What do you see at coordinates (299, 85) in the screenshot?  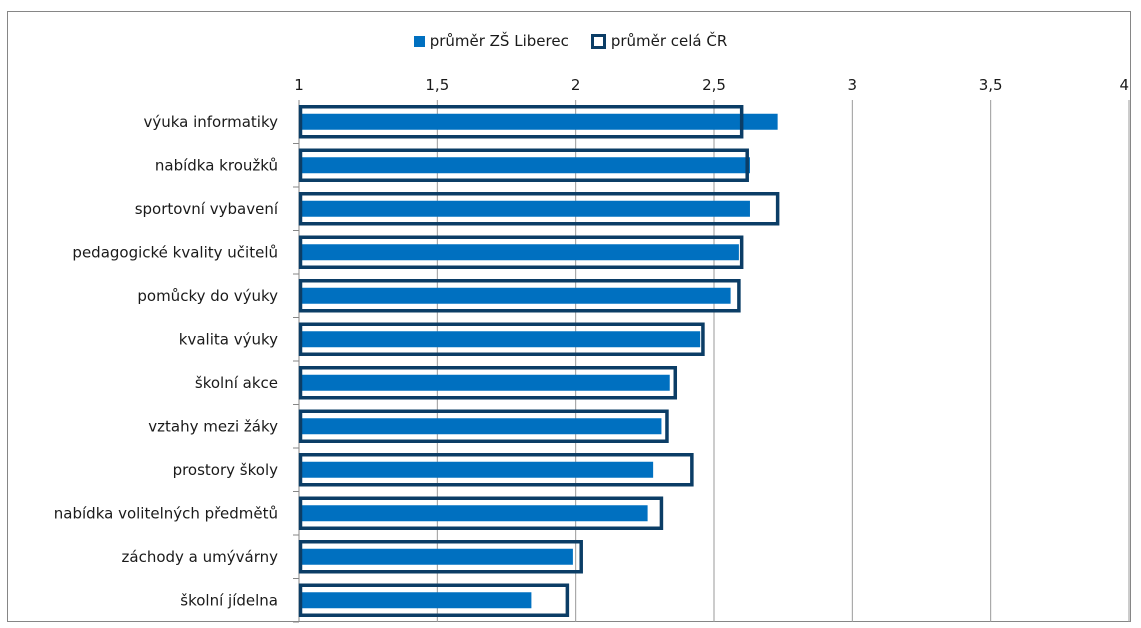 I see `x-tick-label: 1` at bounding box center [299, 85].